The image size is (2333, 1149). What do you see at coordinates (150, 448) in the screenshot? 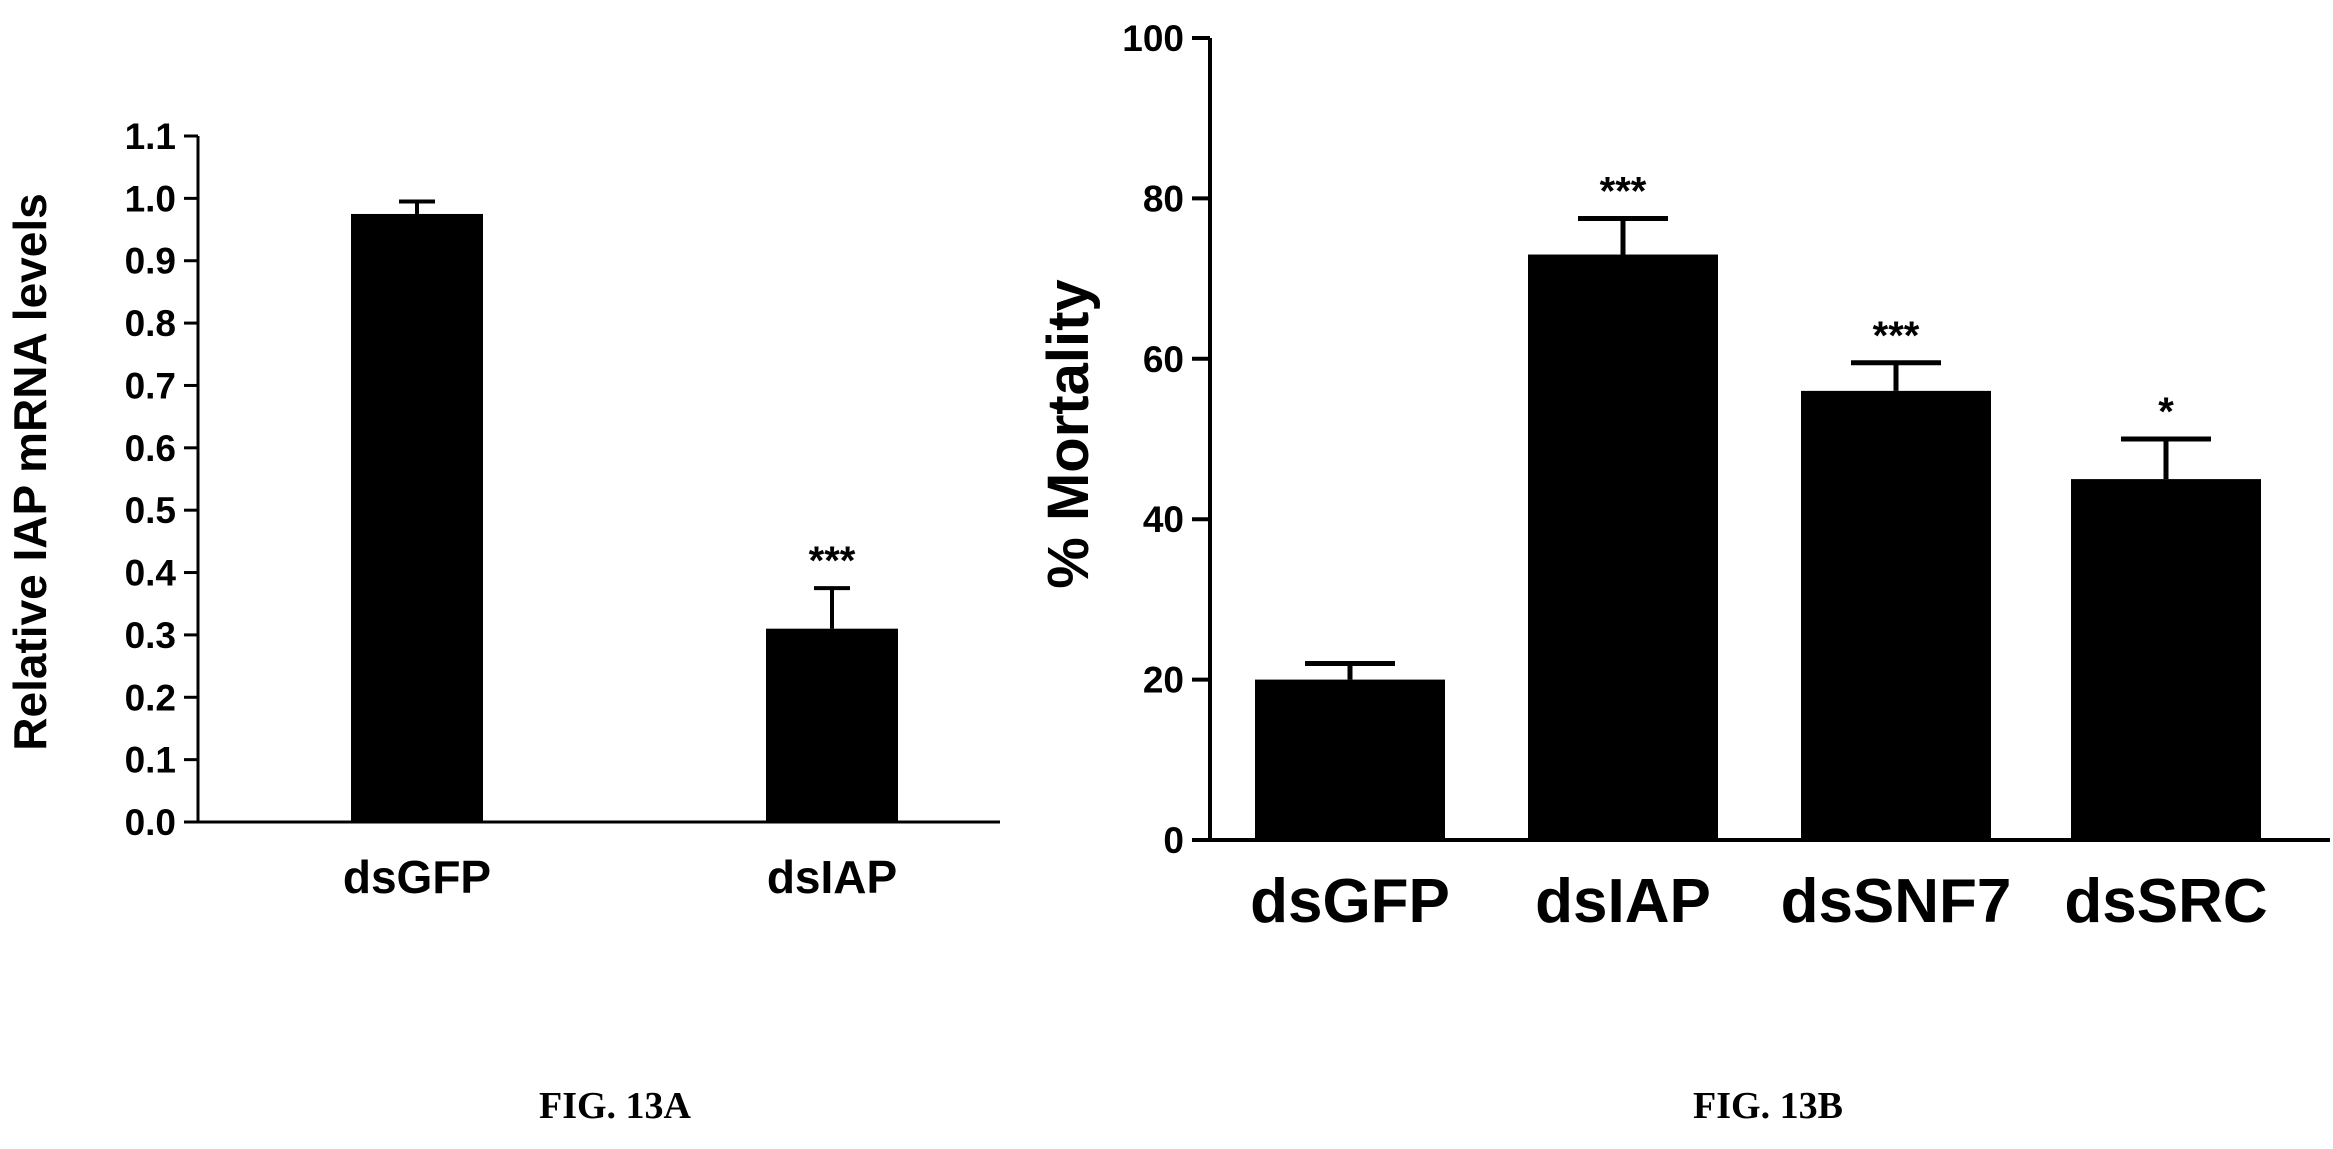
I see `y-tick-label: 0.6` at bounding box center [150, 448].